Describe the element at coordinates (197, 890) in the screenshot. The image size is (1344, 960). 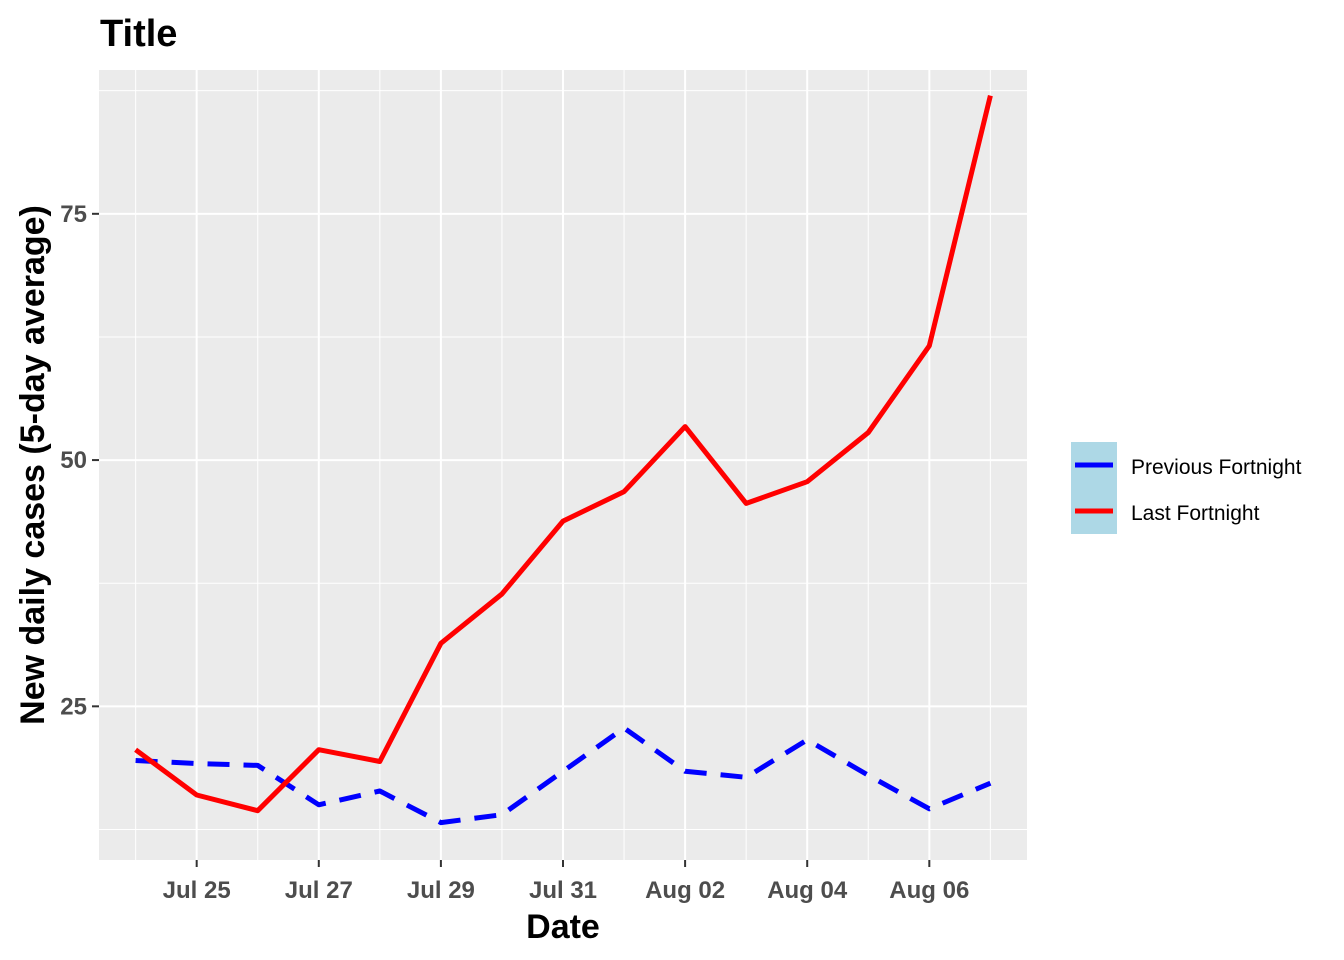
I see `x-tick-label: Jul 25` at that location.